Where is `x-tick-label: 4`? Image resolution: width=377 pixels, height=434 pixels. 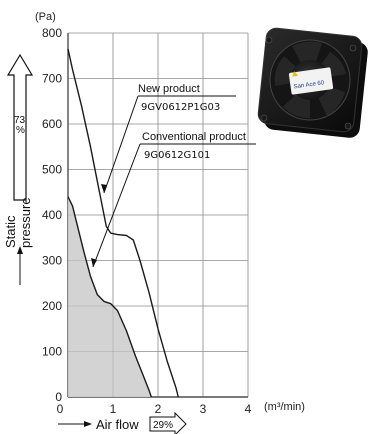 x-tick-label: 4 is located at coordinates (248, 409).